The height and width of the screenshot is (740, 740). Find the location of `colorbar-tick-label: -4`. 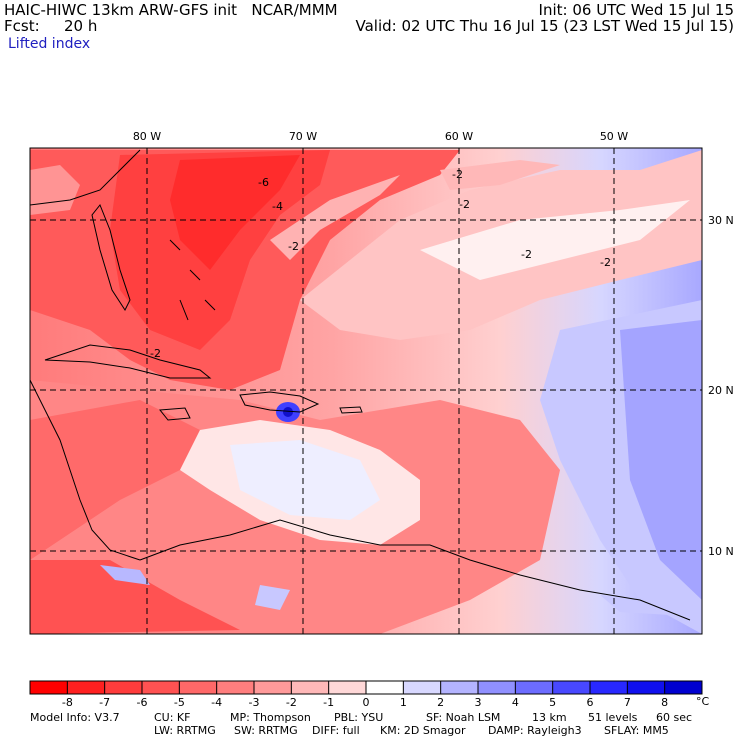

colorbar-tick-label: -4 is located at coordinates (216, 702).